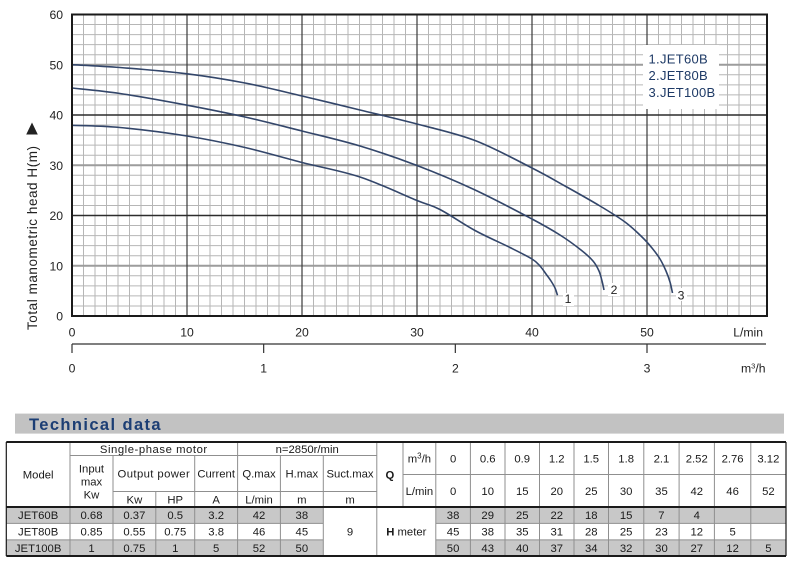 This screenshot has width=793, height=565. I want to click on svg-text: Total manometric head H(m), so click(32, 237).